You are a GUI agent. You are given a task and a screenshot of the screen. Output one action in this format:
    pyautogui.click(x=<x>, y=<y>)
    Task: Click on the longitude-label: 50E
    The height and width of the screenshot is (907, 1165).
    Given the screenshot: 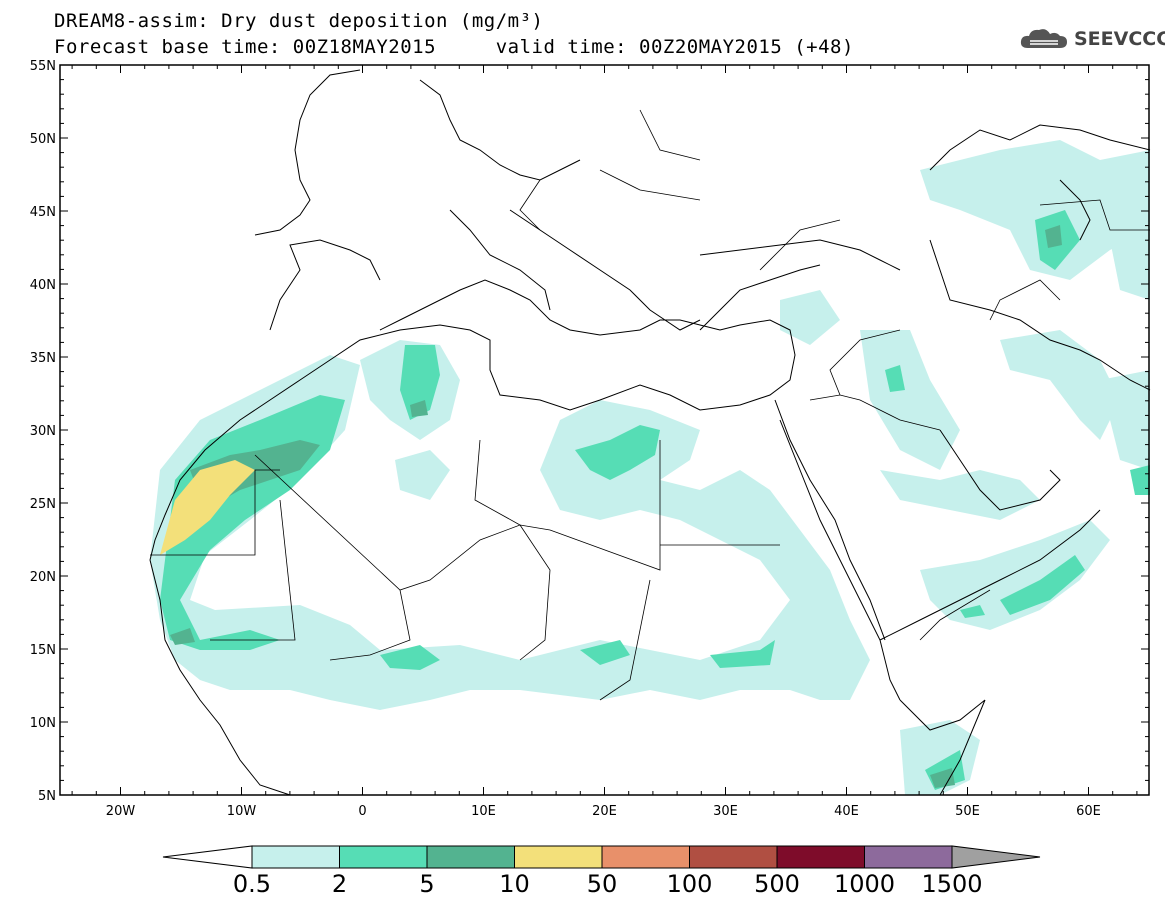 What is the action you would take?
    pyautogui.click(x=967, y=811)
    